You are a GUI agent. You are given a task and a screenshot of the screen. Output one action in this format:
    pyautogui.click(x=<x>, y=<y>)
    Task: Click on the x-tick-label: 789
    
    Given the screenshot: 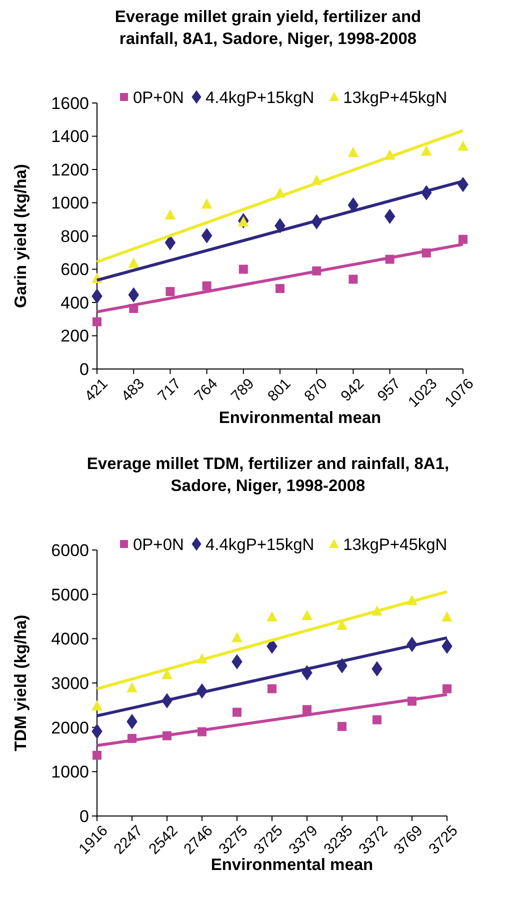 What is the action you would take?
    pyautogui.click(x=243, y=390)
    